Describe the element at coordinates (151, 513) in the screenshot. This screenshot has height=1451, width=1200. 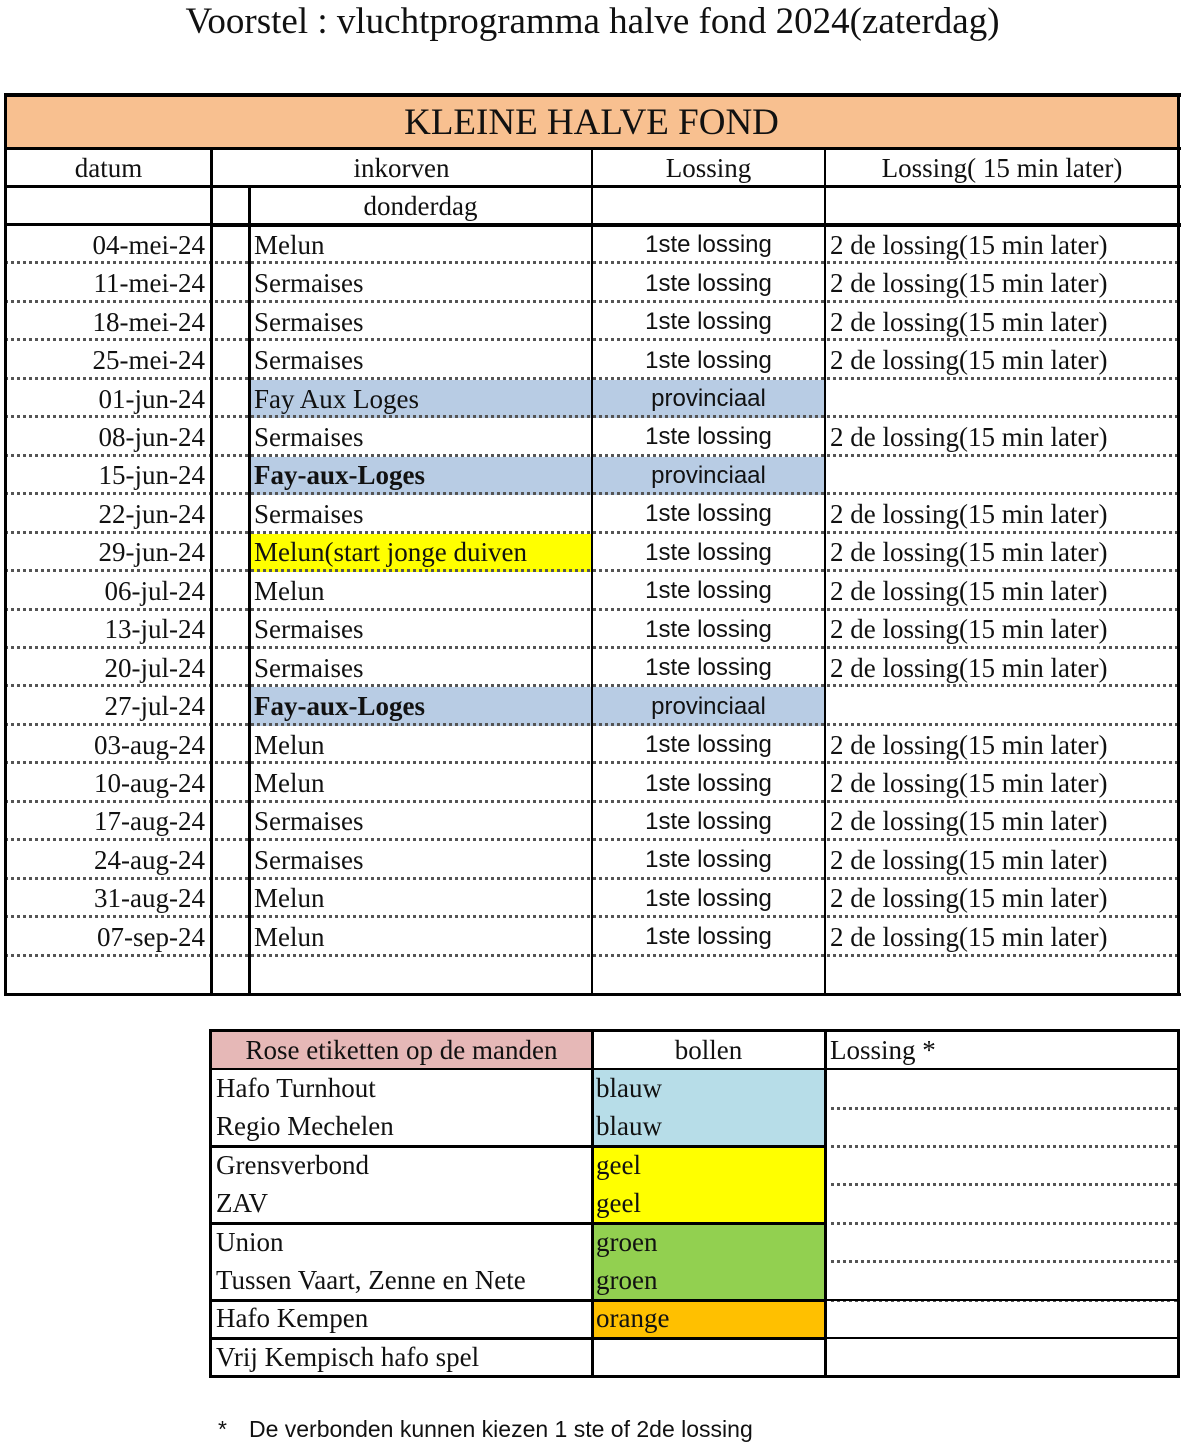
I see `row-date: 22-jun-24` at that location.